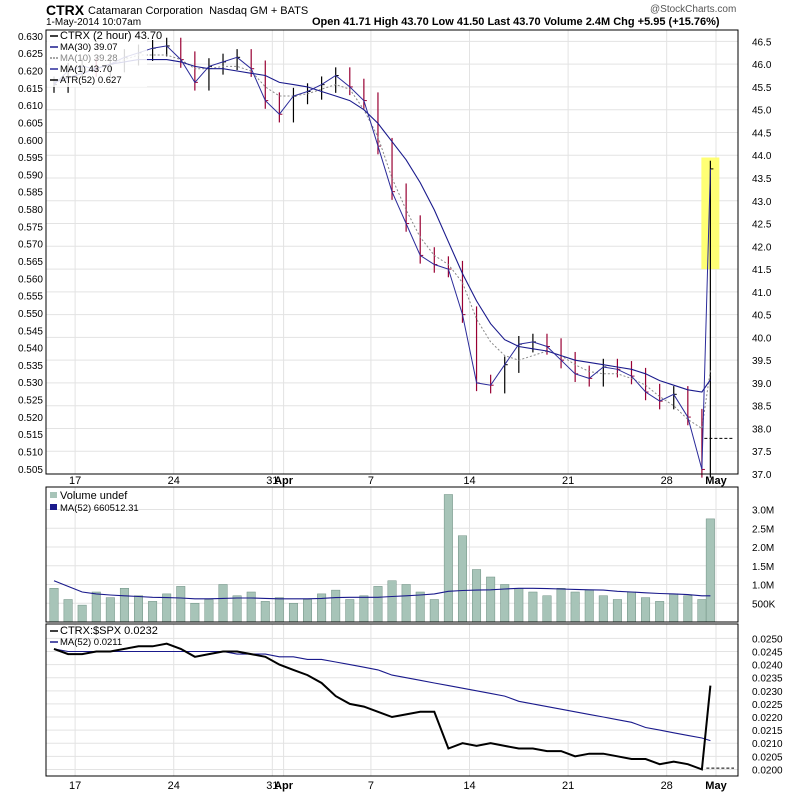 The height and width of the screenshot is (795, 800). What do you see at coordinates (111, 36) in the screenshot?
I see `price-legend-entry: CTRX (2 hour) 43.70` at bounding box center [111, 36].